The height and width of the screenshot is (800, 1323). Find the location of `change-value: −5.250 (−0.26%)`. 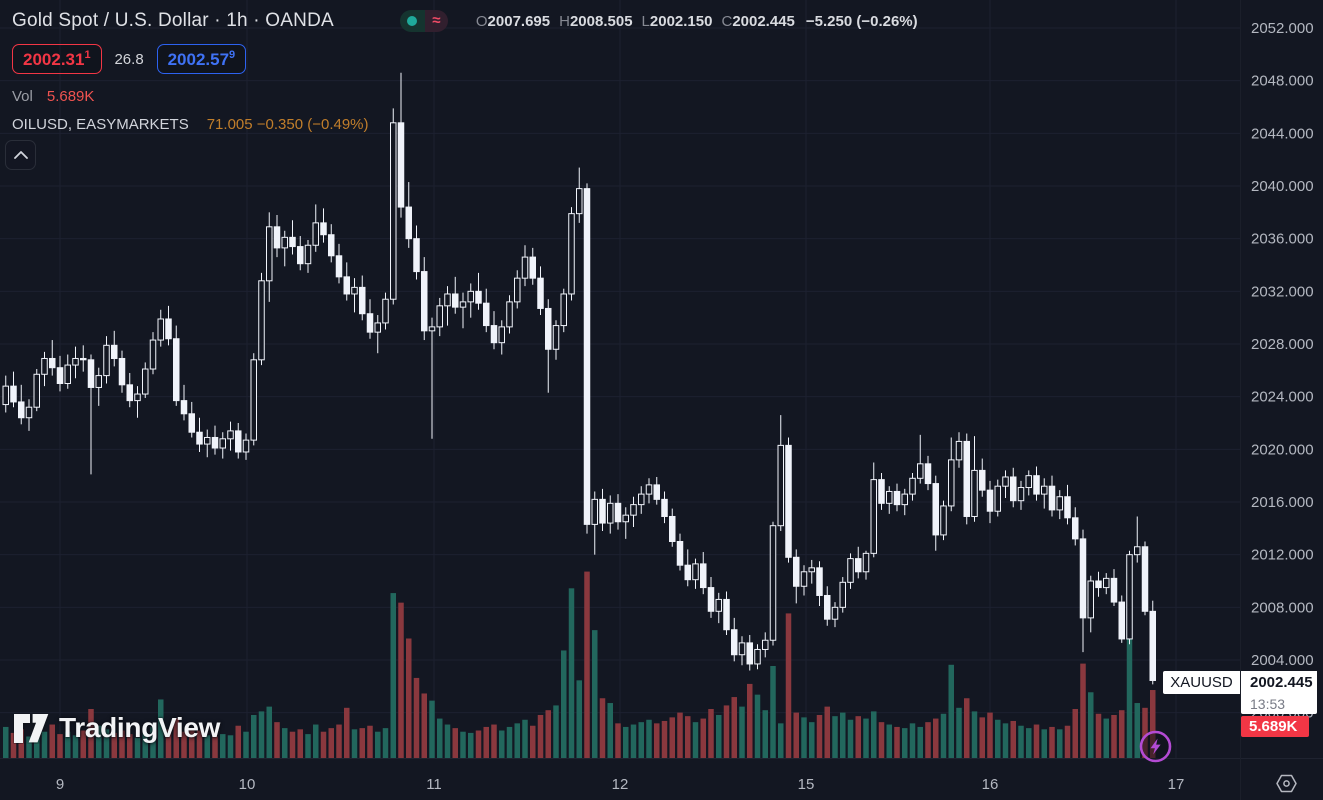

change-value: −5.250 (−0.26%) is located at coordinates (861, 21).